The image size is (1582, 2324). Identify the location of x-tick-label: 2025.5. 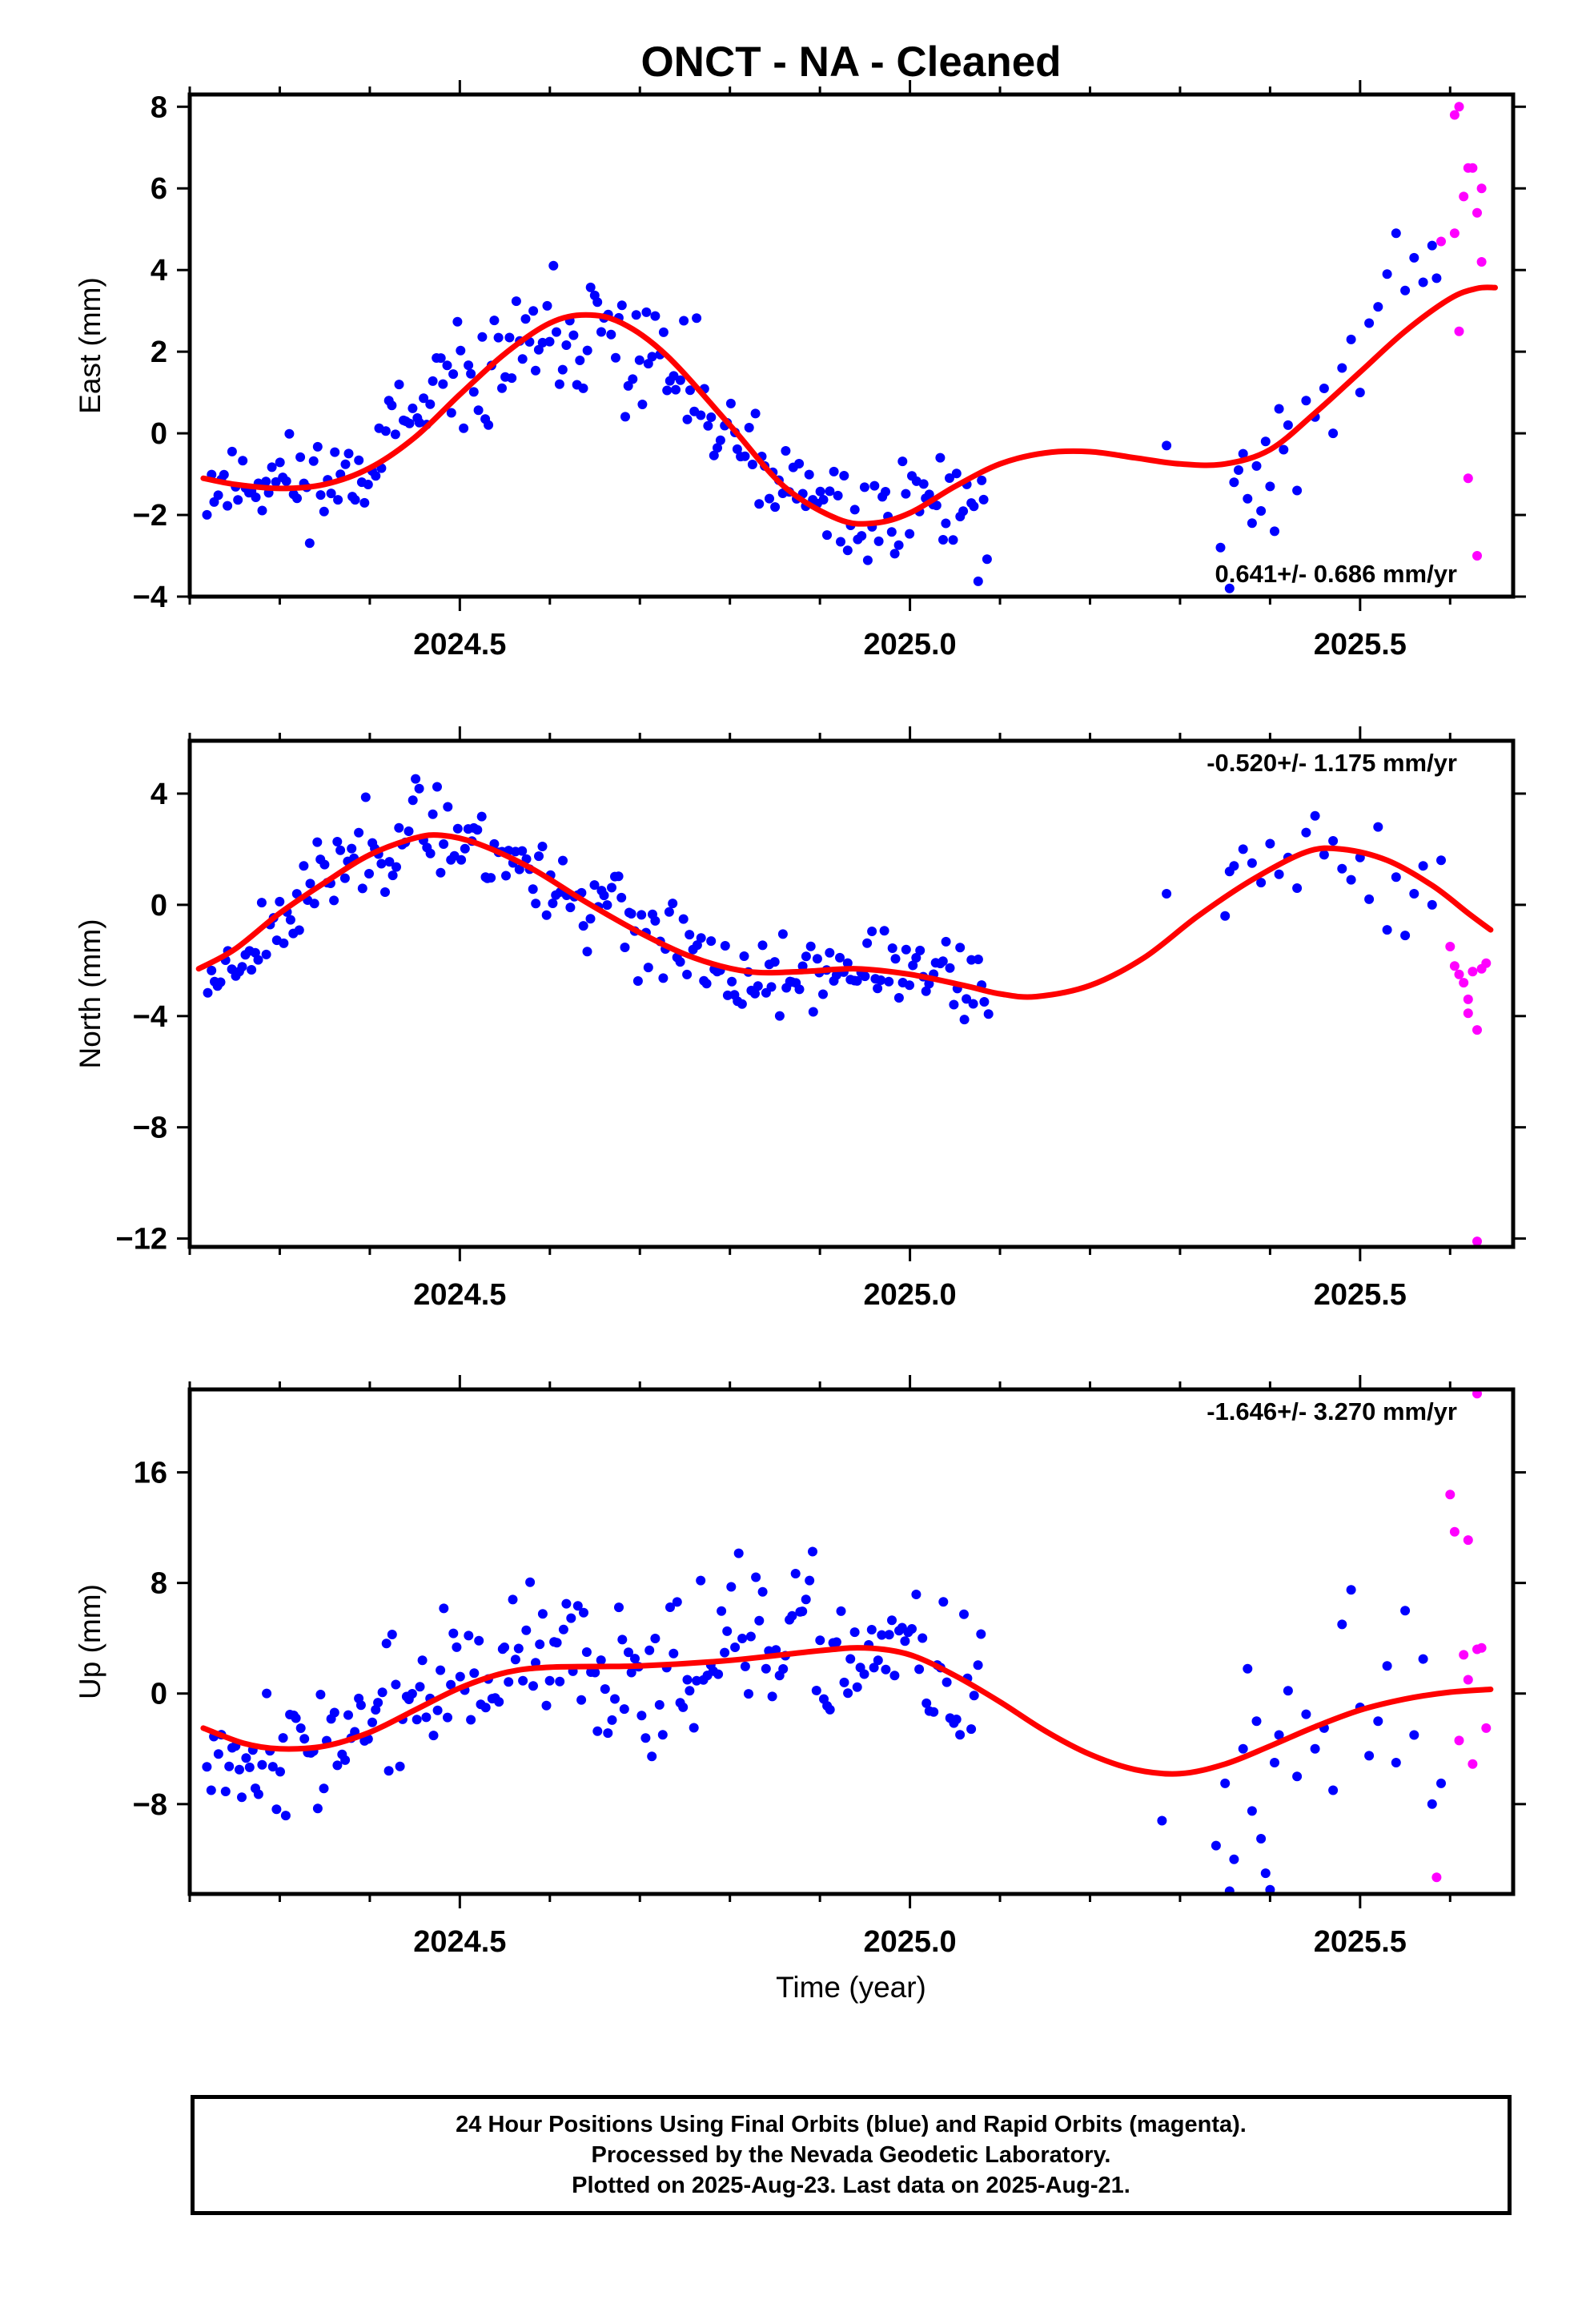
(1360, 1942).